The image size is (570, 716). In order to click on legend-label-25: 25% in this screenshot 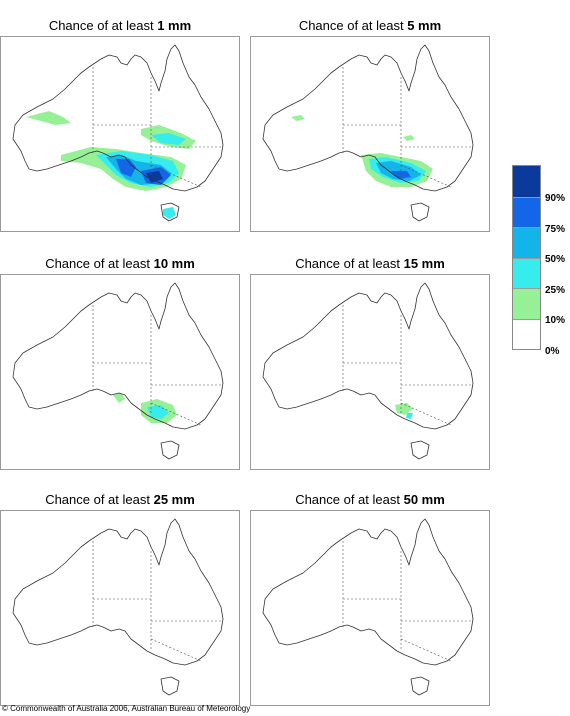, I will do `click(555, 290)`.